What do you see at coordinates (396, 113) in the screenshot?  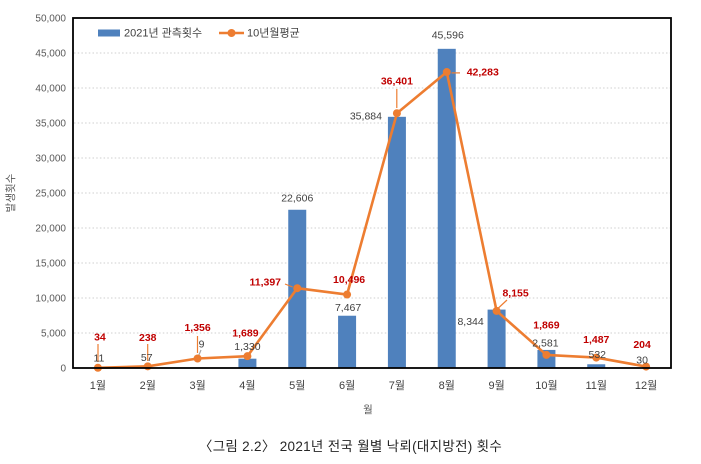 I see `line-marker-7월` at bounding box center [396, 113].